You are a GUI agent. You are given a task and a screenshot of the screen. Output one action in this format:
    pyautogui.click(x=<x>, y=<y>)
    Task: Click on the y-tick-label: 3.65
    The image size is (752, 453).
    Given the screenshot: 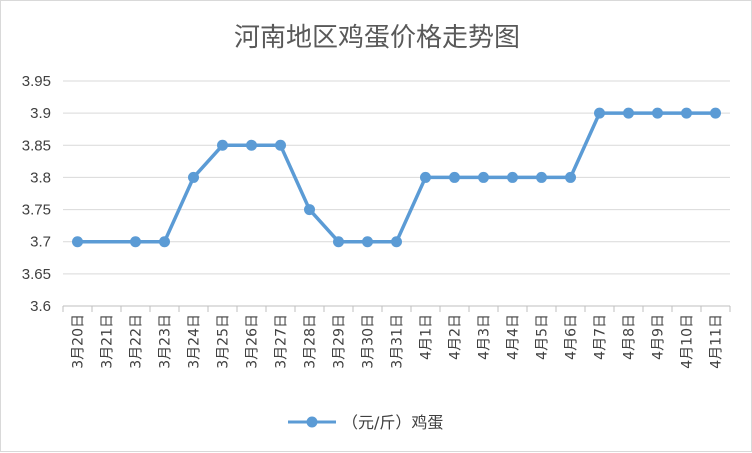 What is the action you would take?
    pyautogui.click(x=36, y=274)
    